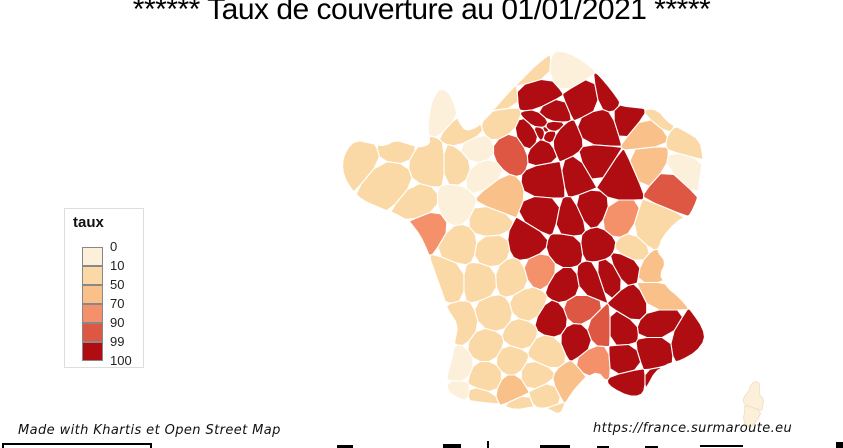 The height and width of the screenshot is (448, 843). What do you see at coordinates (104, 288) in the screenshot?
I see `map-legend: taux 0 10 50 70 90 99 100` at bounding box center [104, 288].